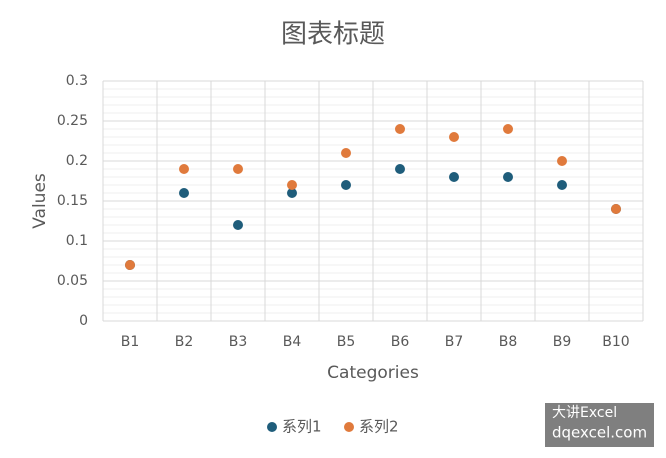  What do you see at coordinates (562, 342) in the screenshot?
I see `x-tick-label: B9` at bounding box center [562, 342].